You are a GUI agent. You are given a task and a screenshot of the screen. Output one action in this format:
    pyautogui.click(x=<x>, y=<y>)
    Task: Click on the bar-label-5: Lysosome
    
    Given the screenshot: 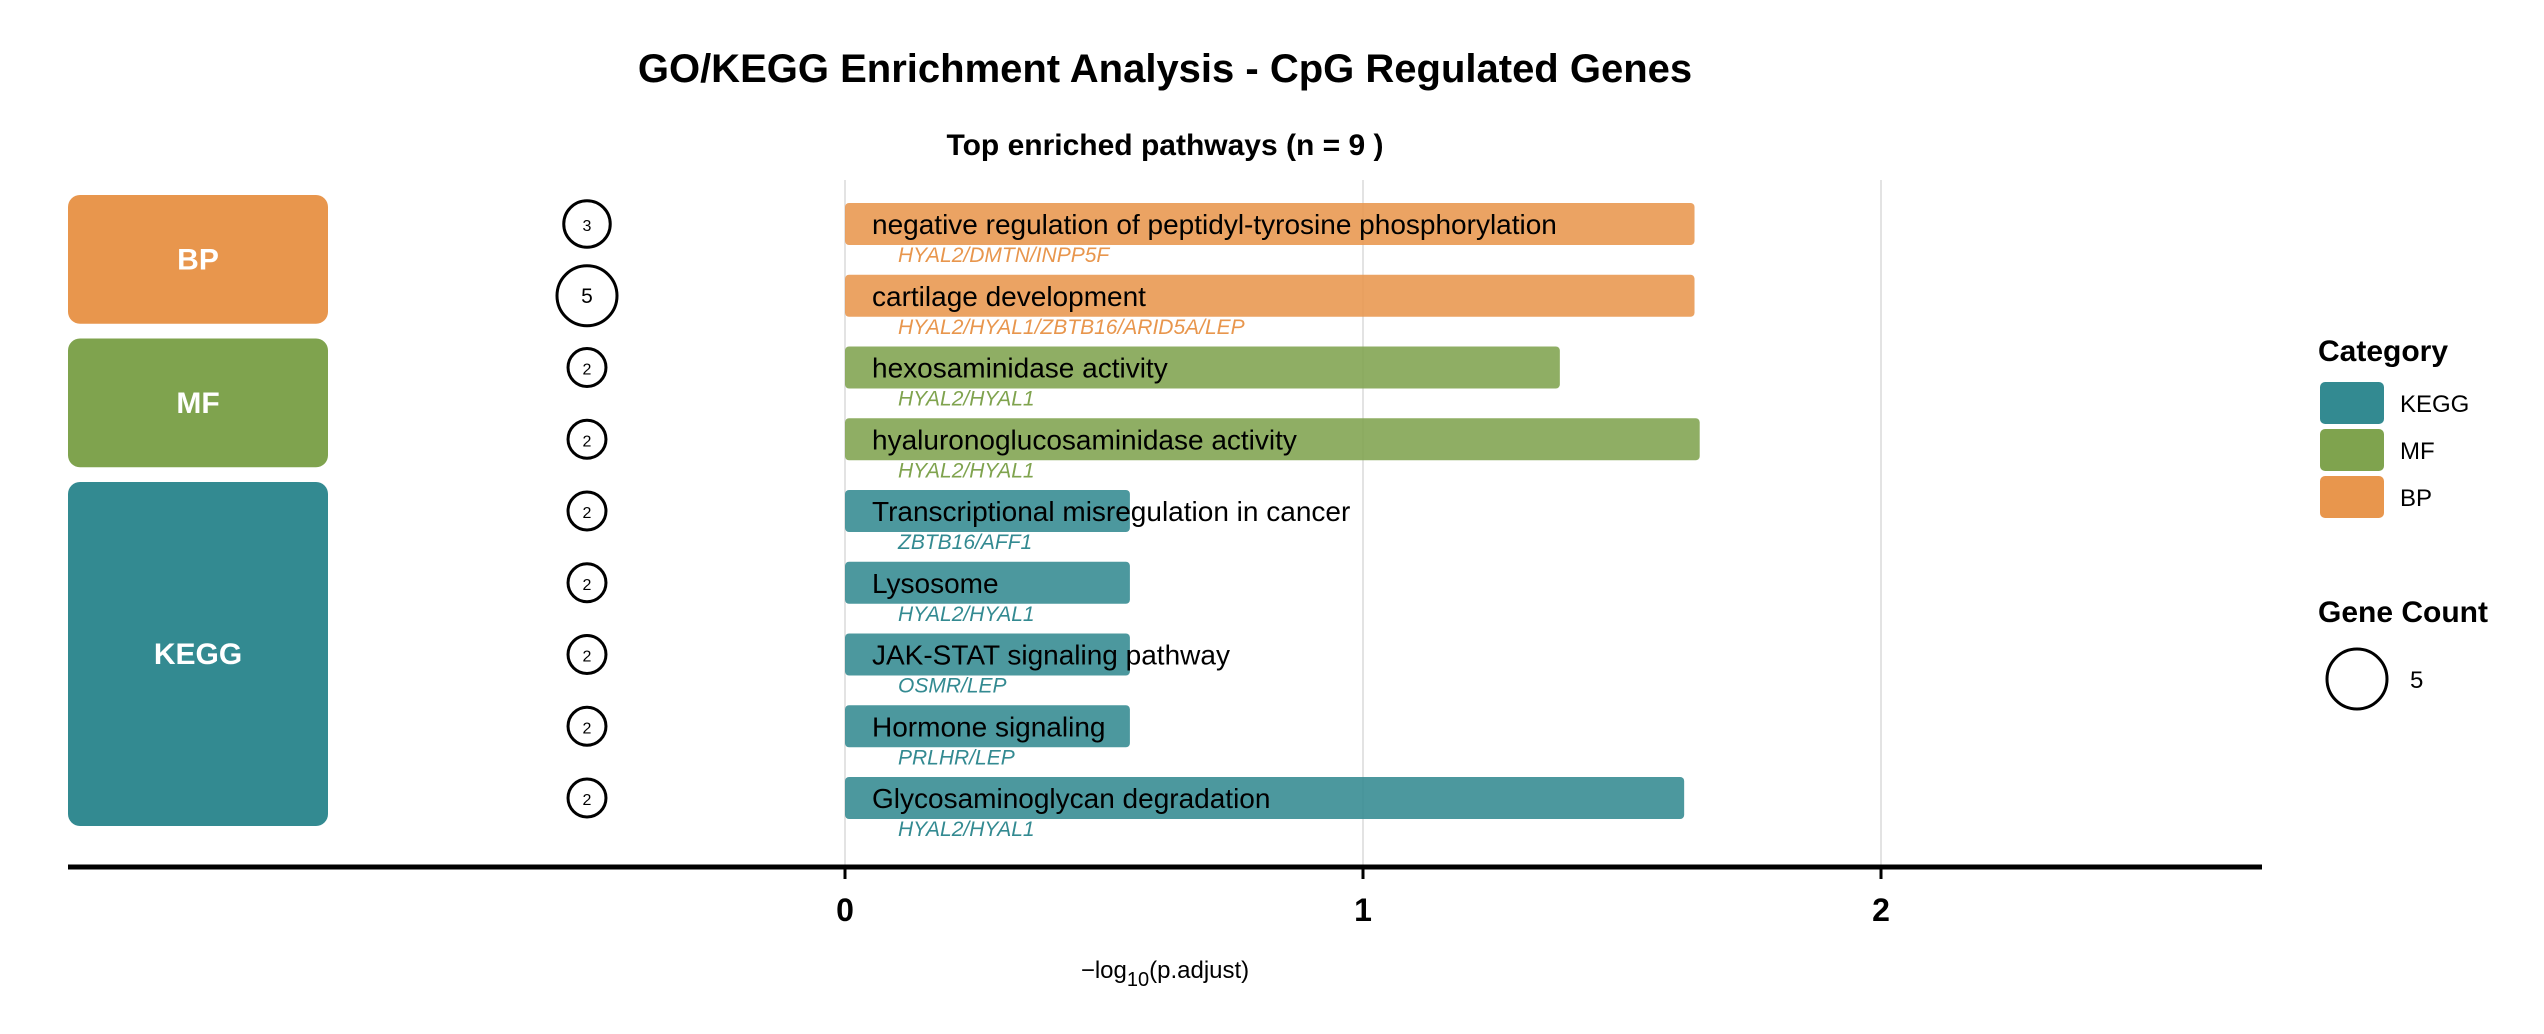 What is the action you would take?
    pyautogui.click(x=935, y=583)
    